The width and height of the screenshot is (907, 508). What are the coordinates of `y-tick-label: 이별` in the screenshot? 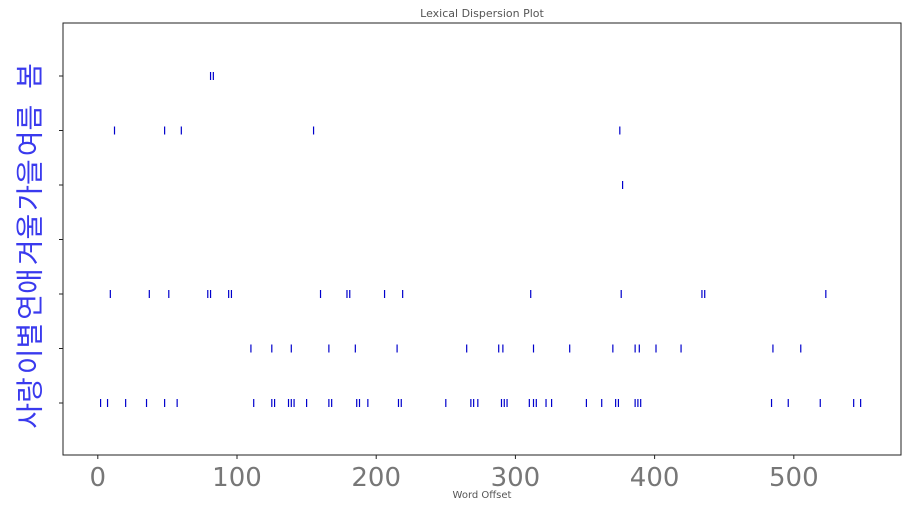 It's located at (30, 349).